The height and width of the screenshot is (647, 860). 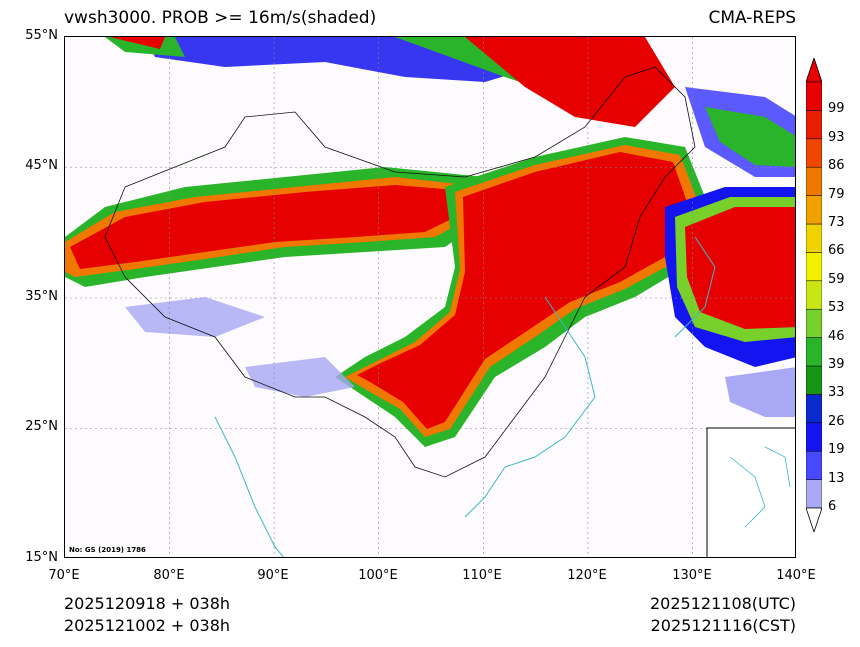 I want to click on init-time-cst: 2025121002 + 038h, so click(x=147, y=625).